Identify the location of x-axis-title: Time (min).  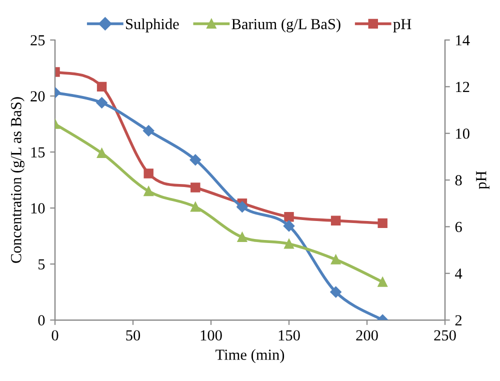
(250, 356).